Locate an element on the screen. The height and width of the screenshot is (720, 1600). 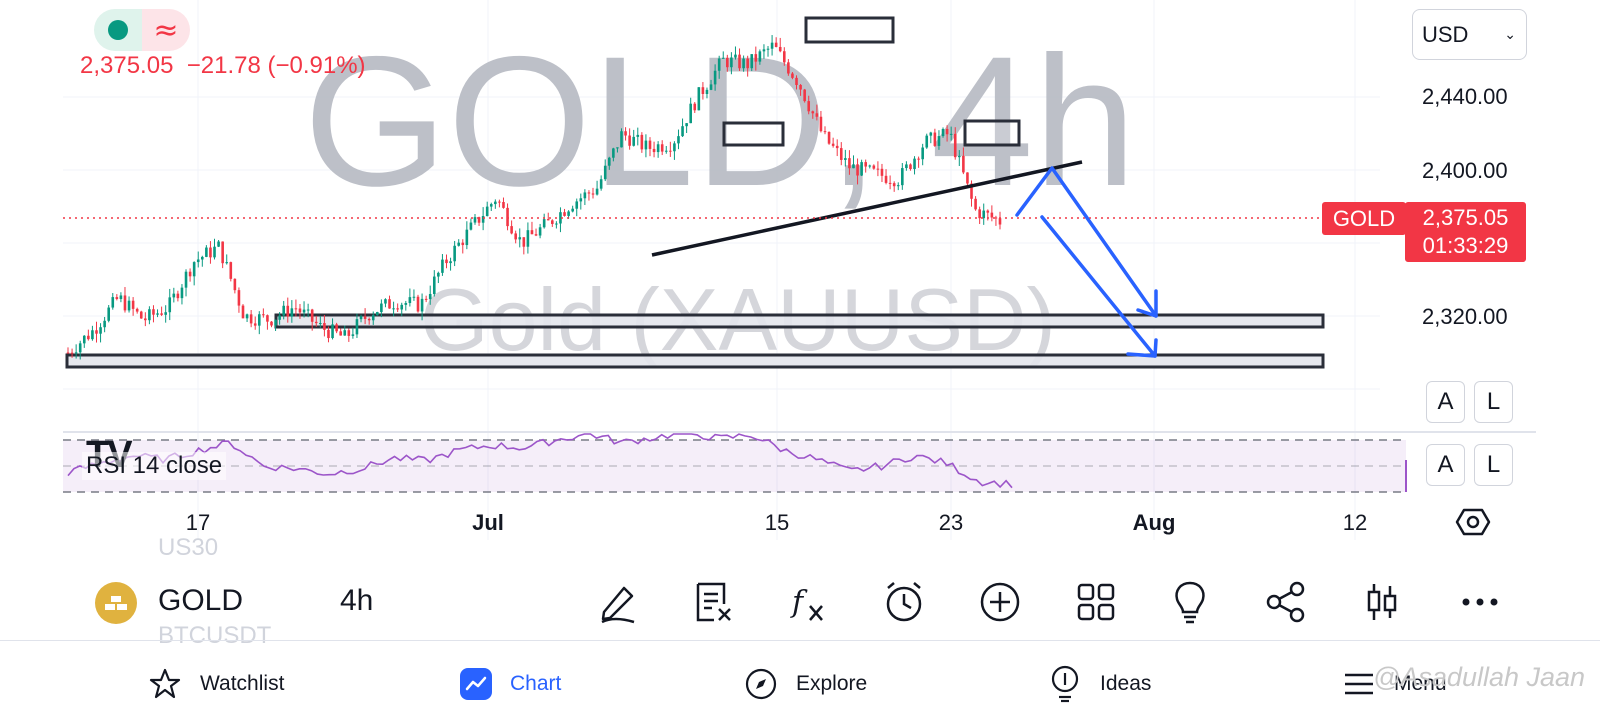
neckline-trendline is located at coordinates (867, 208).